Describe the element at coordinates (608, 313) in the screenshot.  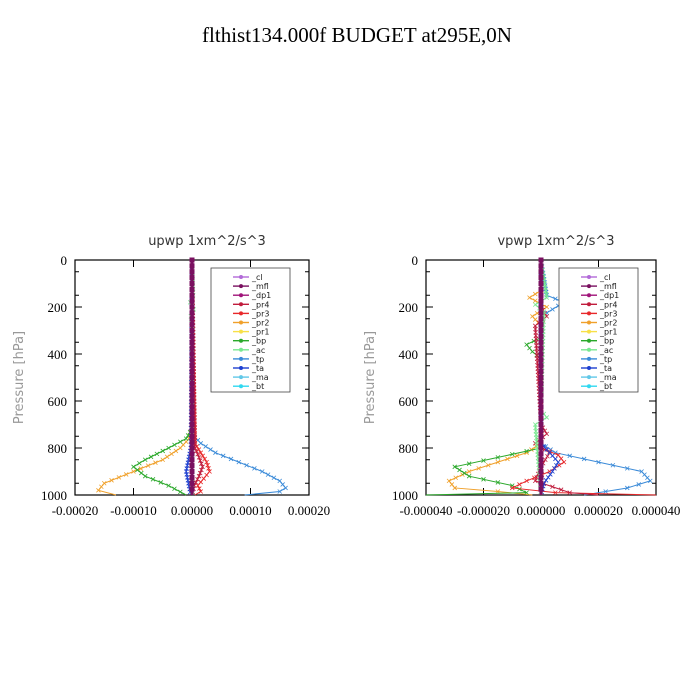
I see `legend-label: _pr3` at that location.